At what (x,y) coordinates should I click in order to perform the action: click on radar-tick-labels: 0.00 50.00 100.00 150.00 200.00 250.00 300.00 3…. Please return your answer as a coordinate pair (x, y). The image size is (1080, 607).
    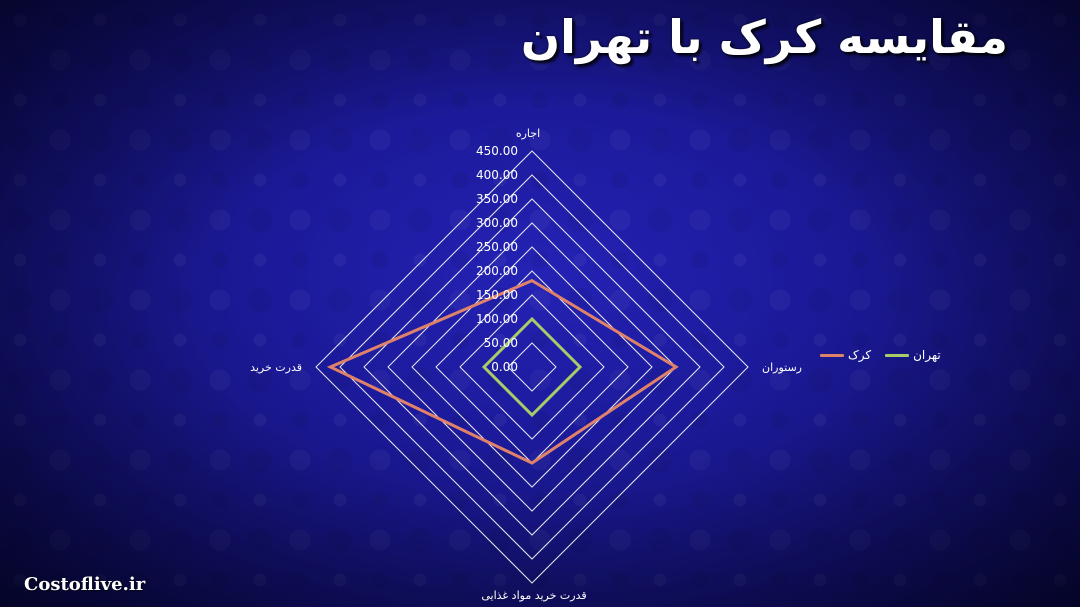
    Looking at the image, I should click on (497, 259).